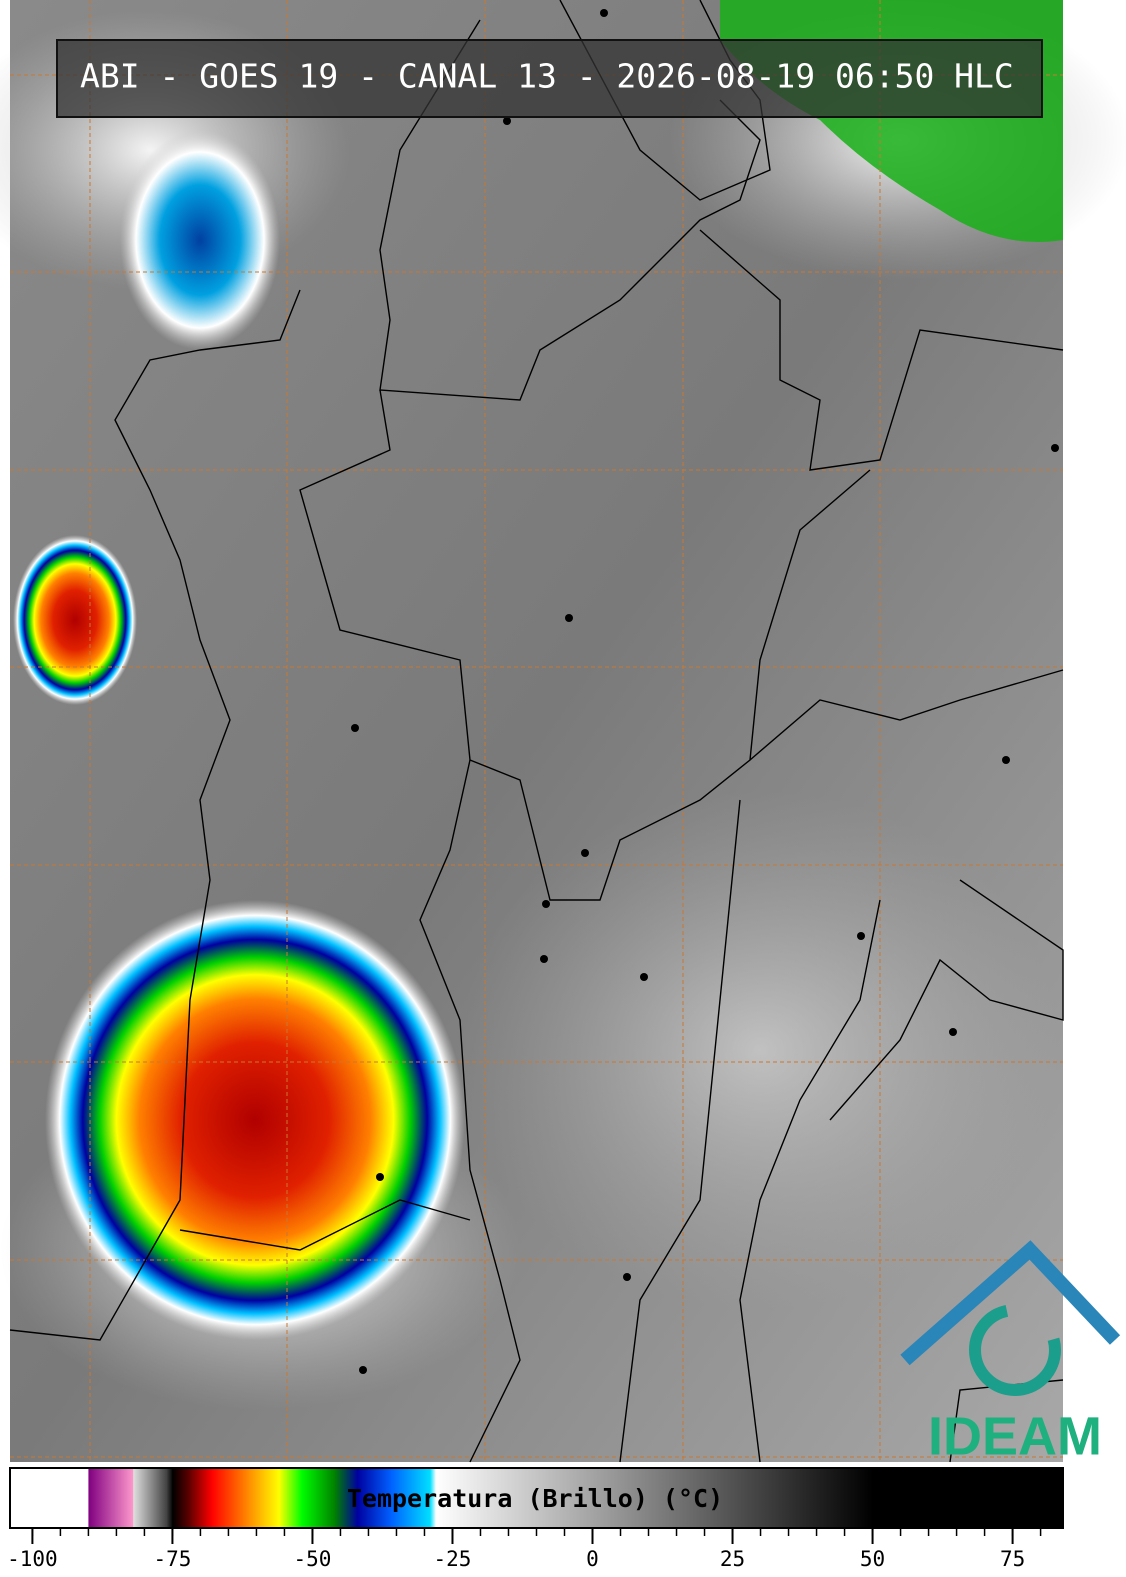 This screenshot has height=1577, width=1126. I want to click on tick-label: -100, so click(32, 1559).